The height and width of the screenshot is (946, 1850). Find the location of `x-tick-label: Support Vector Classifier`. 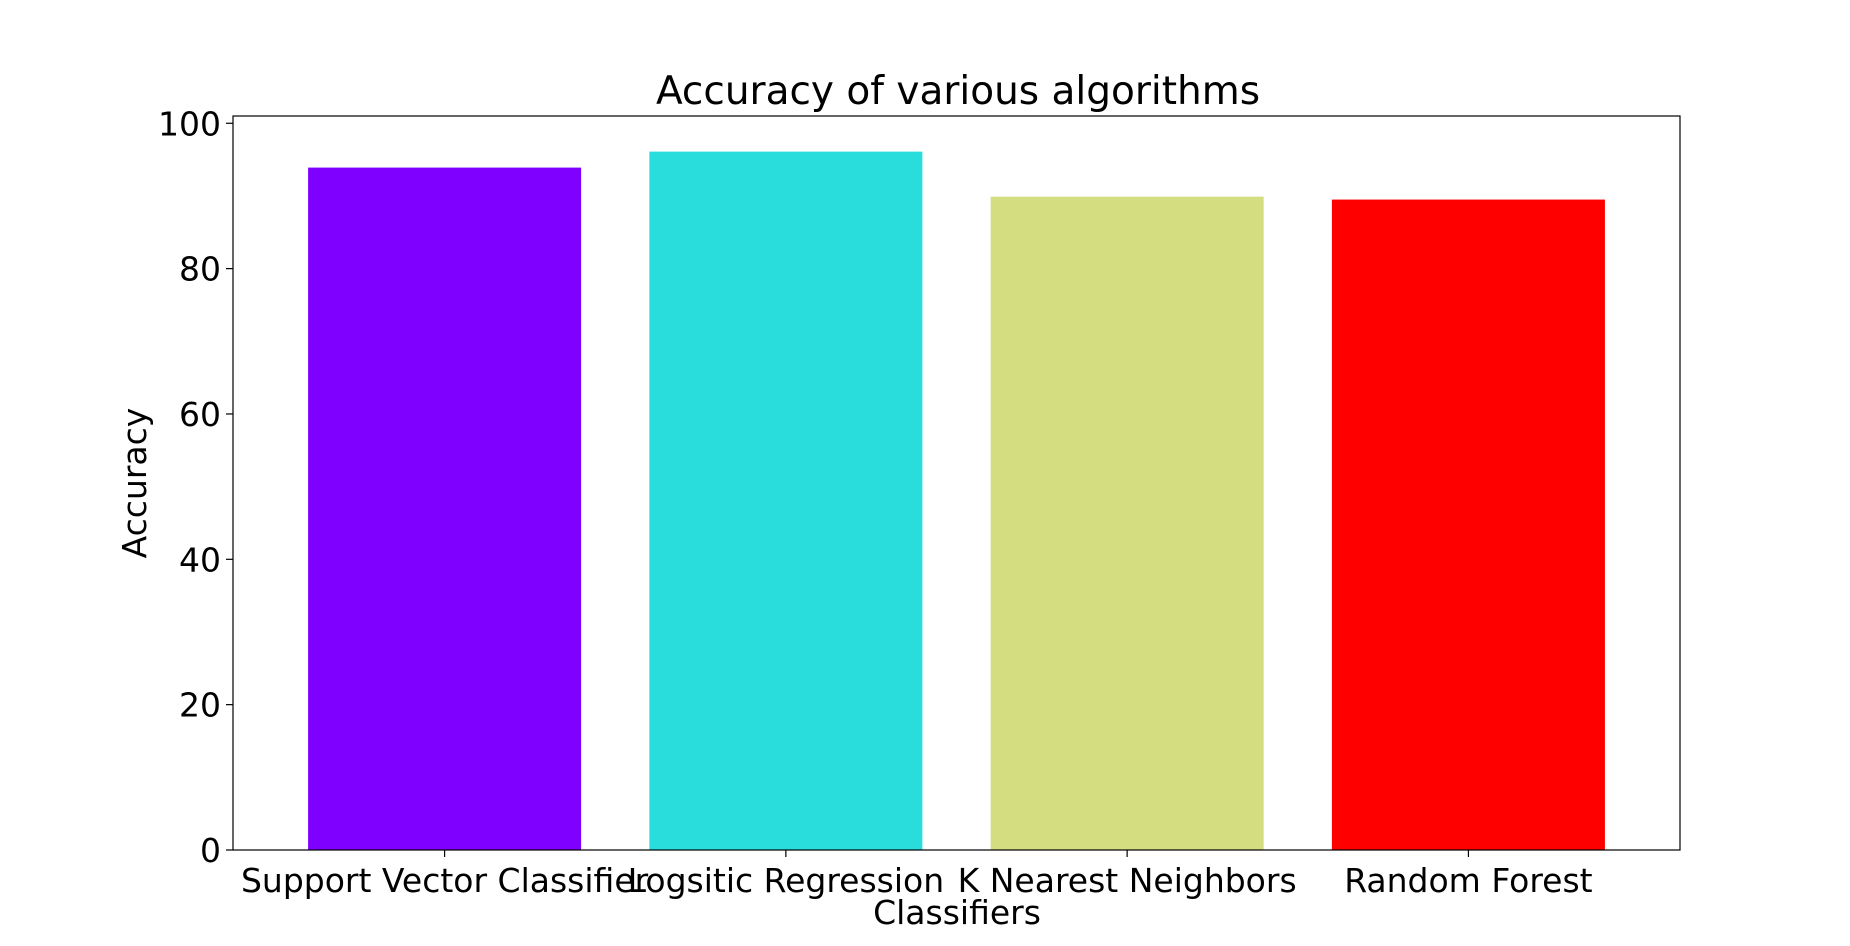

x-tick-label: Support Vector Classifier is located at coordinates (445, 880).